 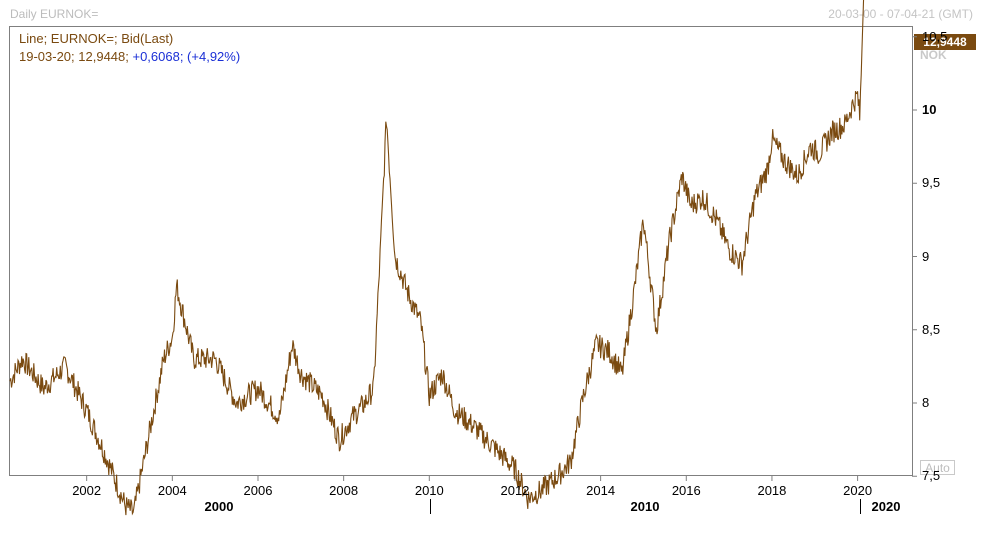 I want to click on chart-title: Daily EURNOK=, so click(x=54, y=14).